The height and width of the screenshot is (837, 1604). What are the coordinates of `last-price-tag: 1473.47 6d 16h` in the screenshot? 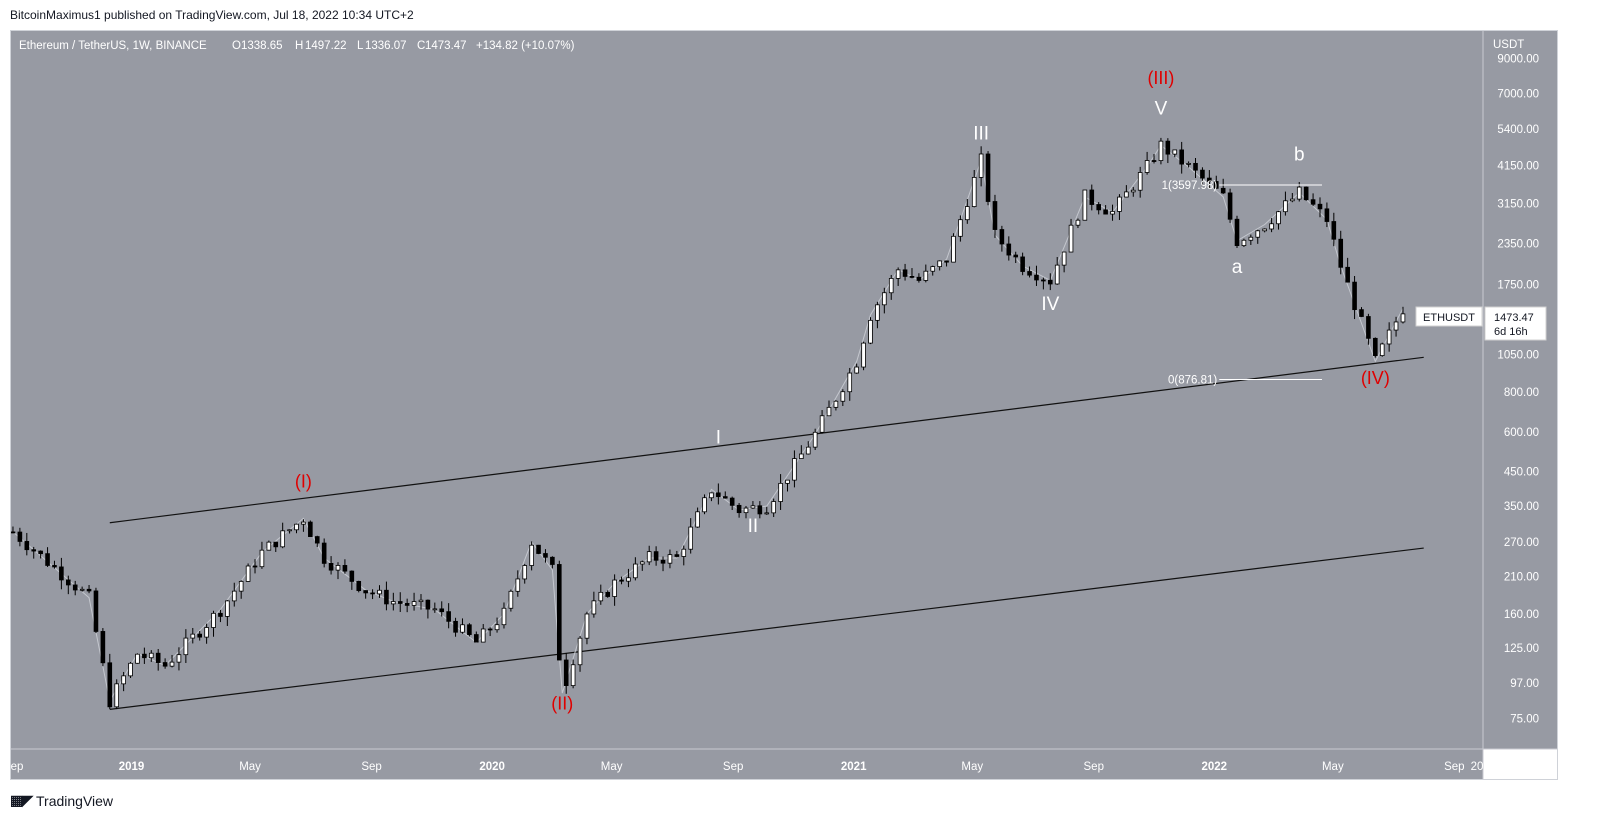 It's located at (1515, 323).